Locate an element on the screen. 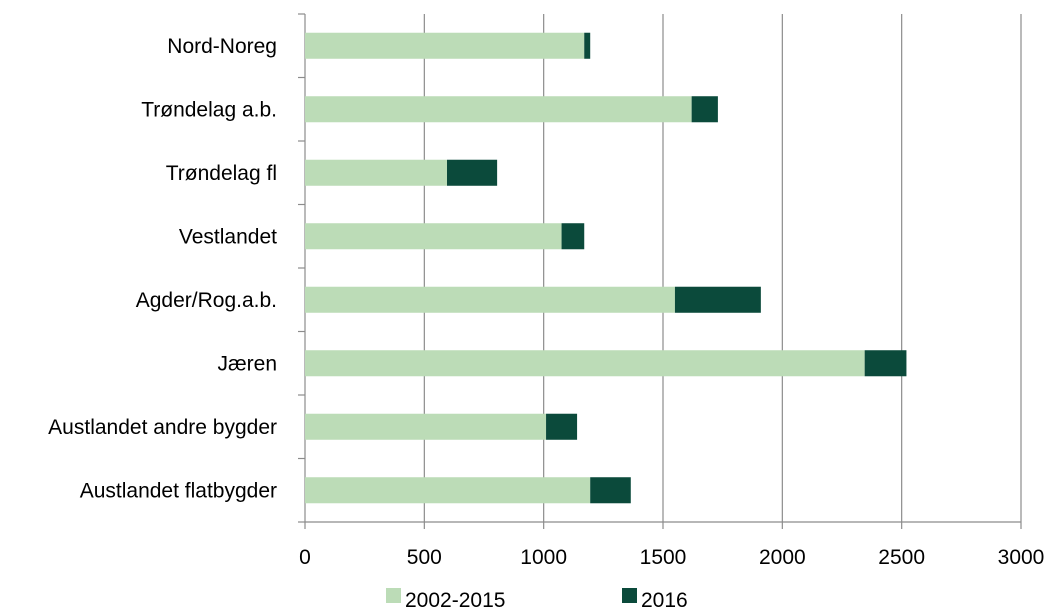 This screenshot has height=614, width=1049. category-label-4: Agder/Rog.a.b. is located at coordinates (206, 300).